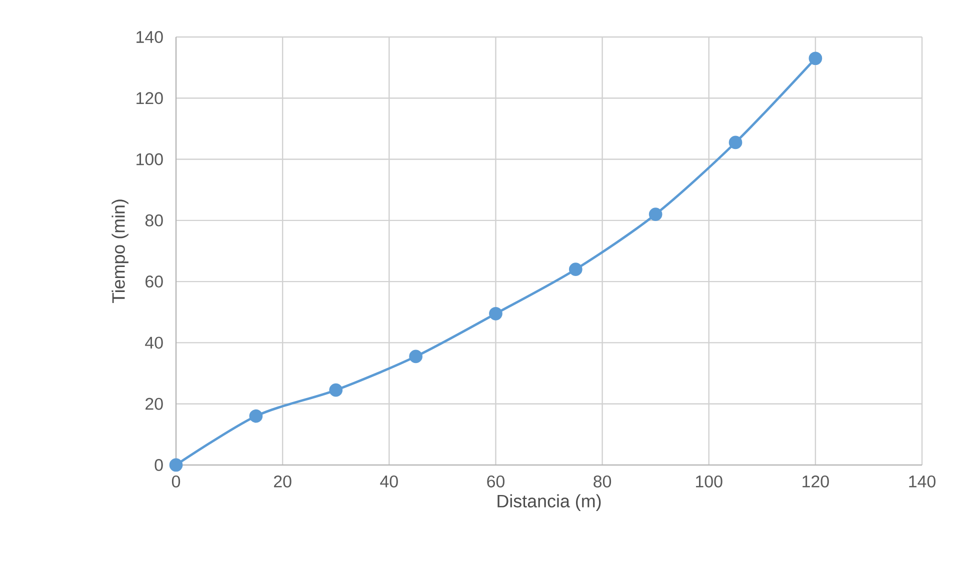 Image resolution: width=958 pixels, height=583 pixels. What do you see at coordinates (495, 481) in the screenshot?
I see `x-tick-label: 60` at bounding box center [495, 481].